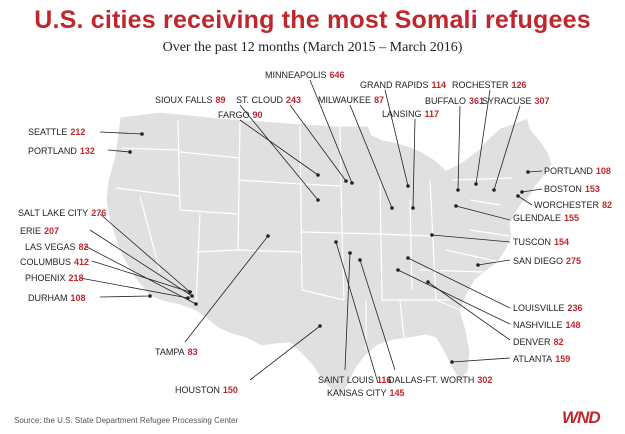  Describe the element at coordinates (87, 151) in the screenshot. I see `refugee-count: 132` at that location.